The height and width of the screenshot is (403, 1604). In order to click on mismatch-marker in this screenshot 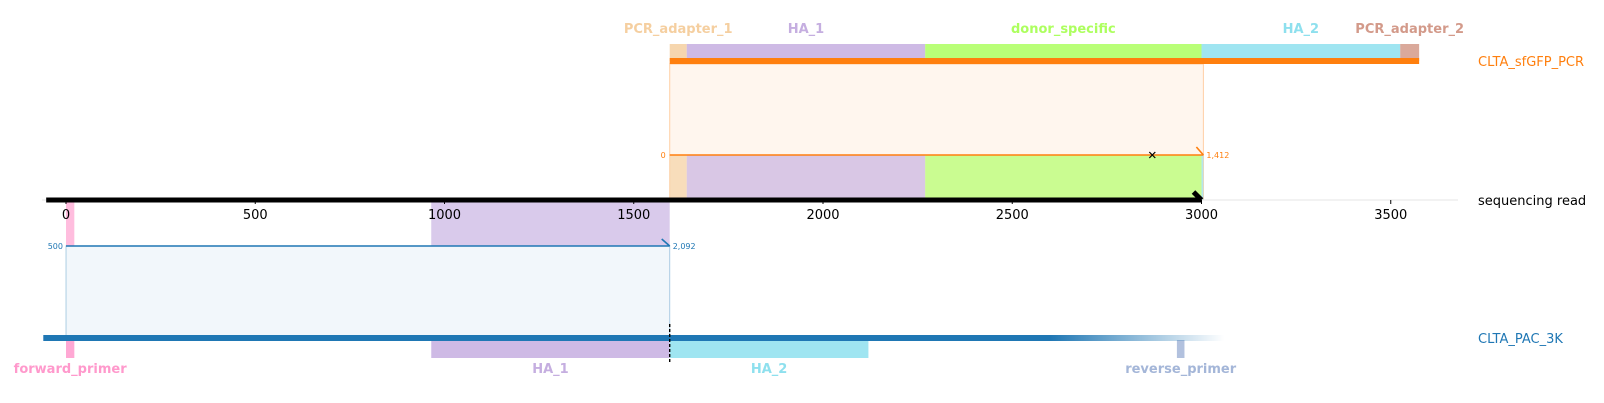, I will do `click(1152, 155)`.